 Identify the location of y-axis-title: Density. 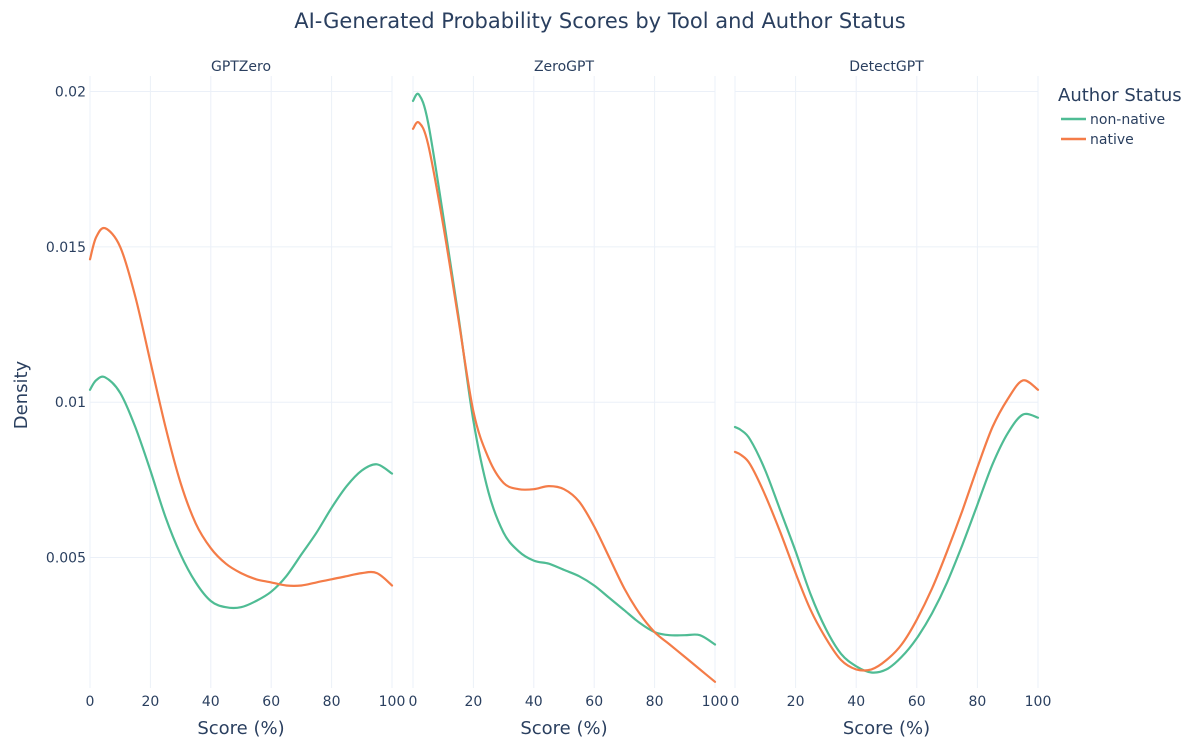
(21, 394).